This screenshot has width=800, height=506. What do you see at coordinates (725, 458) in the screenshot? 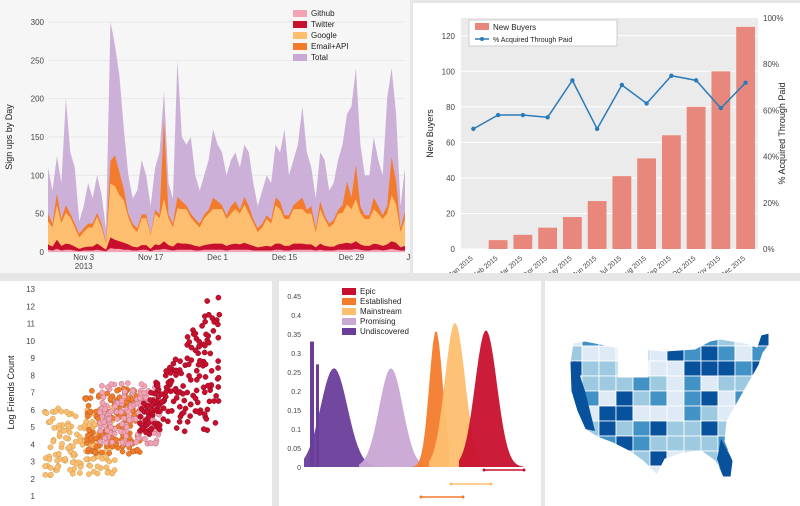
I see `state-southeast` at bounding box center [725, 458].